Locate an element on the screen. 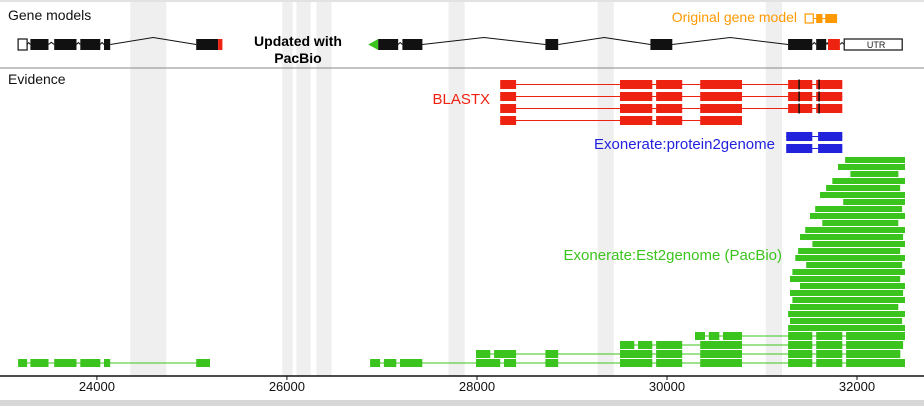  window-bottom-edge is located at coordinates (462, 403).